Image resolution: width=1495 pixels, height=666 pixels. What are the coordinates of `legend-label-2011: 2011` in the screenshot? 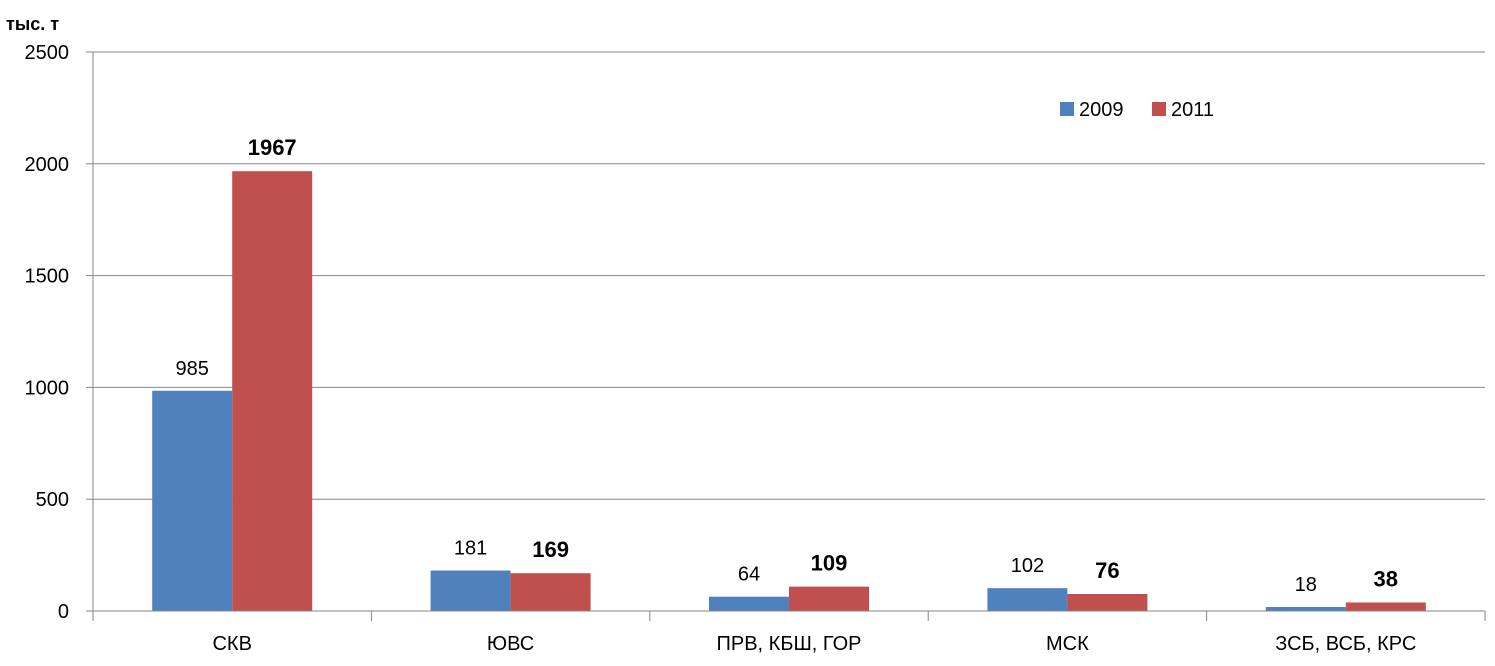 It's located at (1192, 110).